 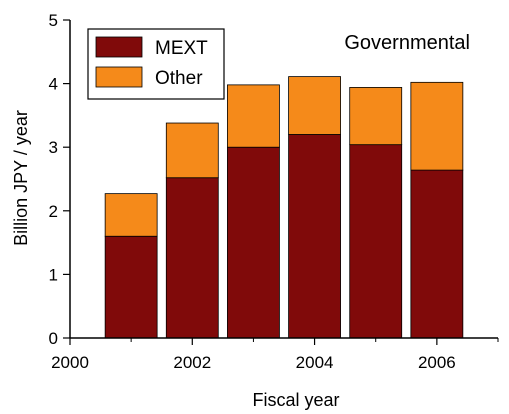 I want to click on bar-mext-2003, so click(x=253, y=242).